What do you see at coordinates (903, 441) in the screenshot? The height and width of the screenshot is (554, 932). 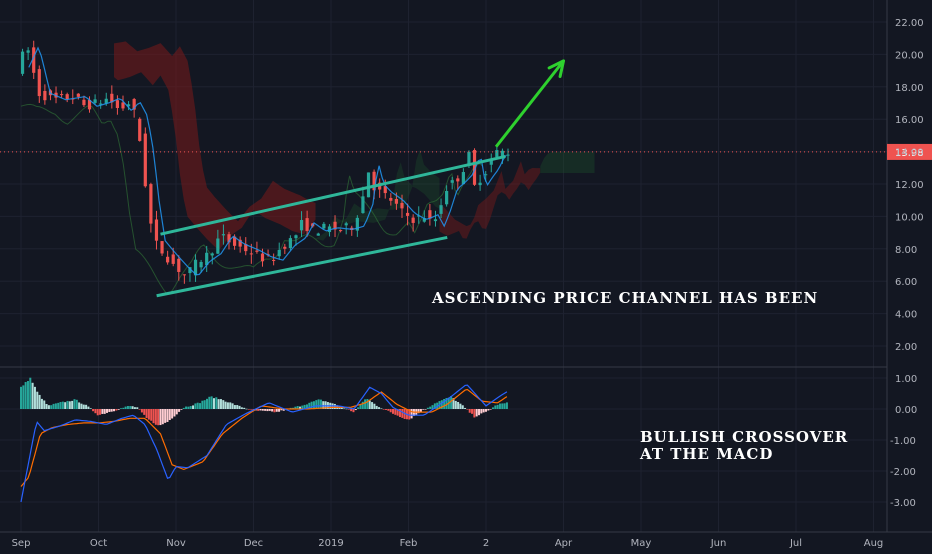 I see `macd-tick-label: -1.00` at bounding box center [903, 441].